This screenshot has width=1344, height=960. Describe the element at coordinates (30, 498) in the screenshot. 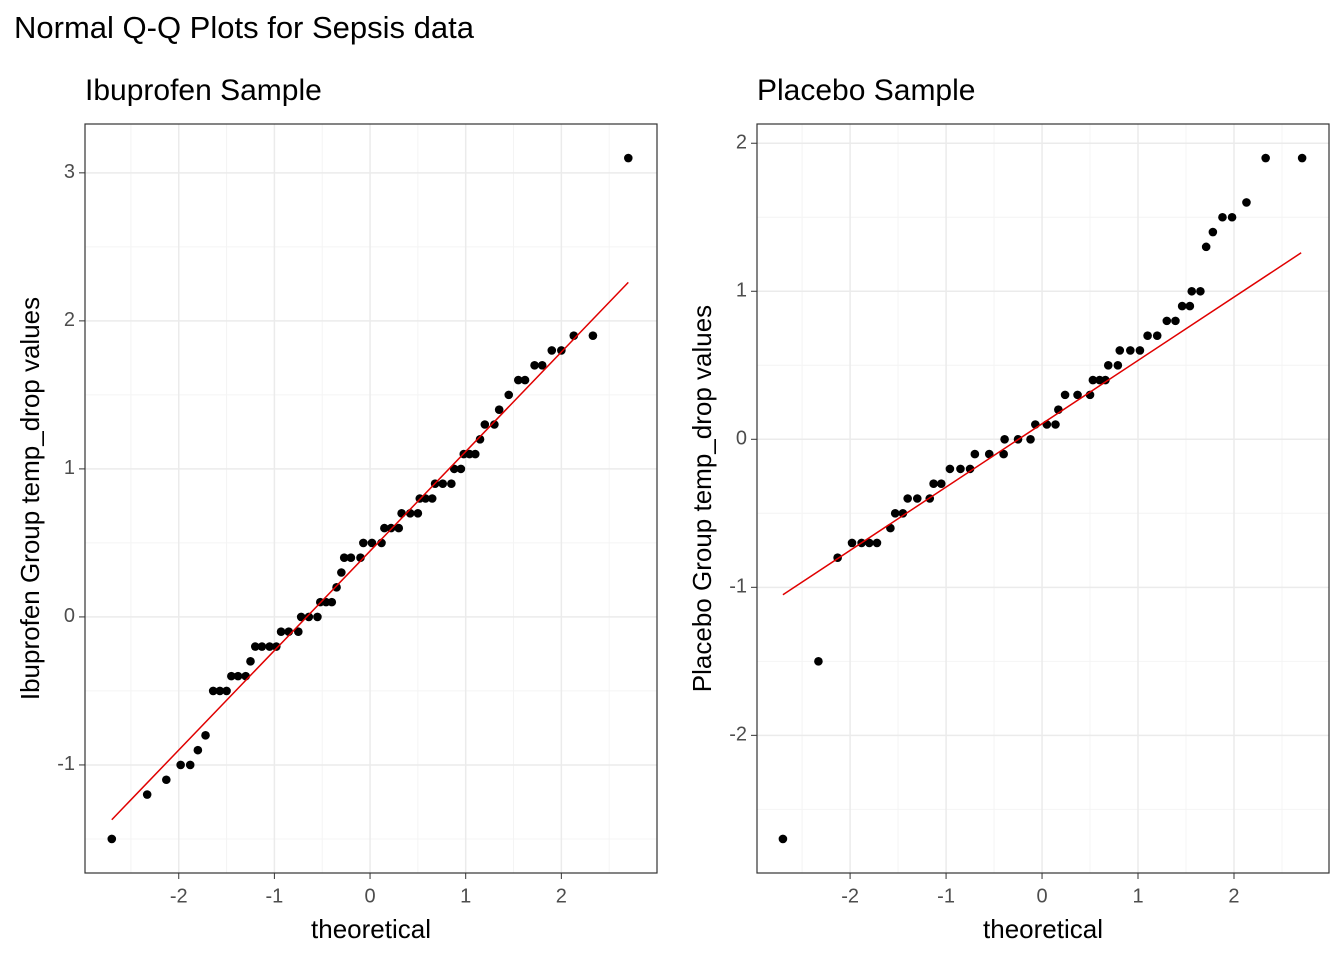

I see `y-axis-label: Ibuprofen Group temp_drop values` at that location.